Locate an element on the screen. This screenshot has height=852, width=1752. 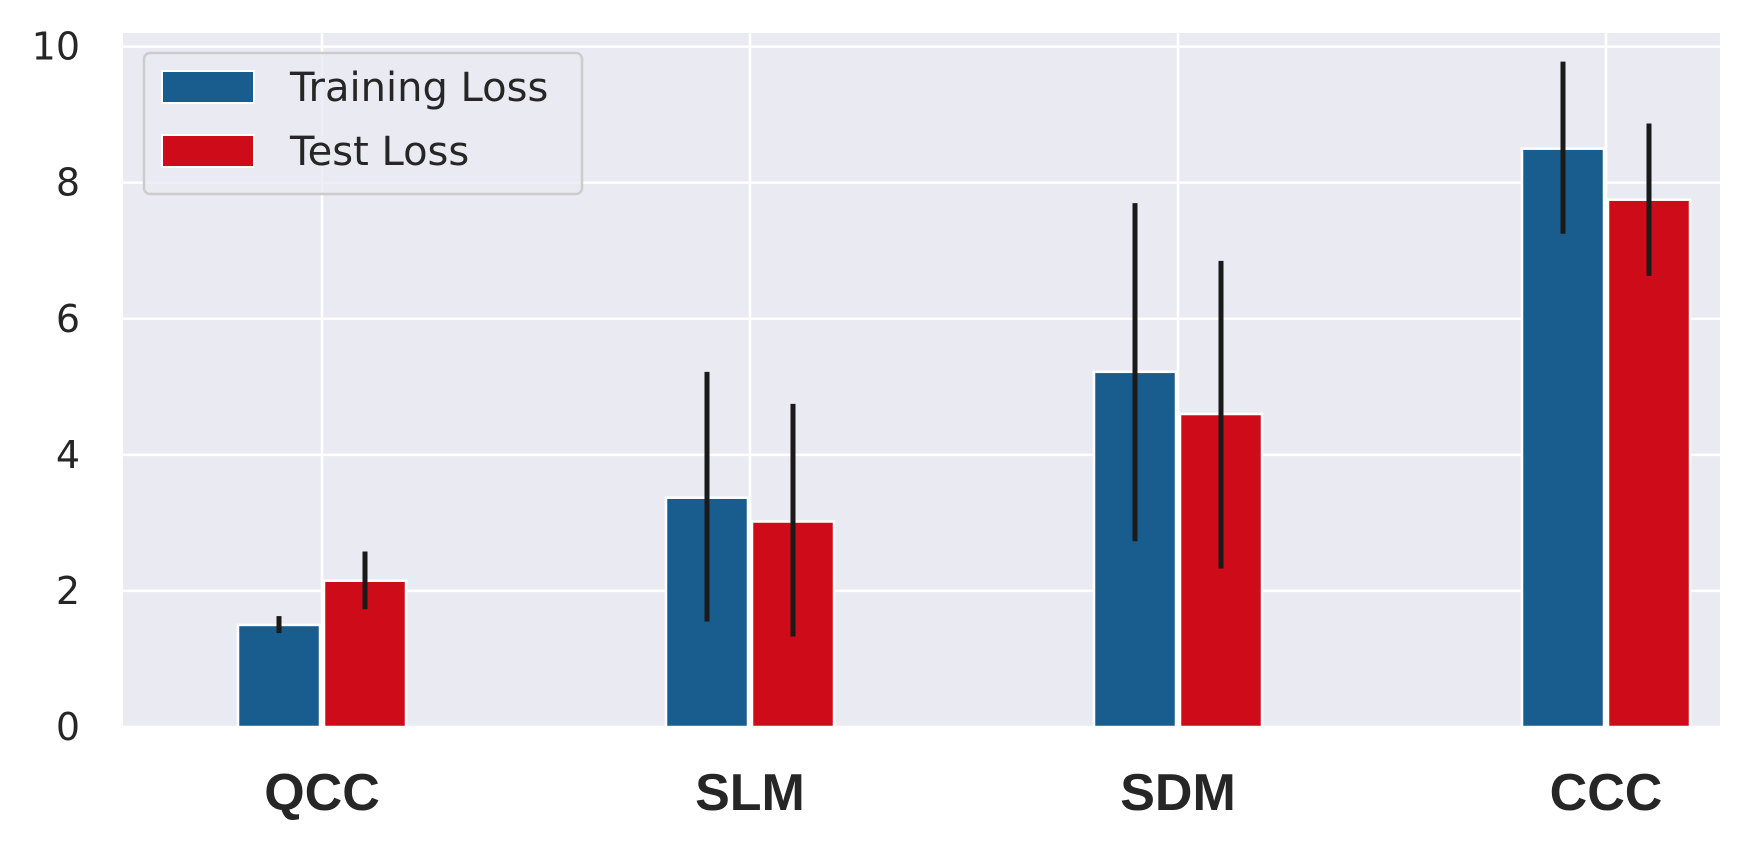
legend-swatch-test-loss is located at coordinates (208, 151).